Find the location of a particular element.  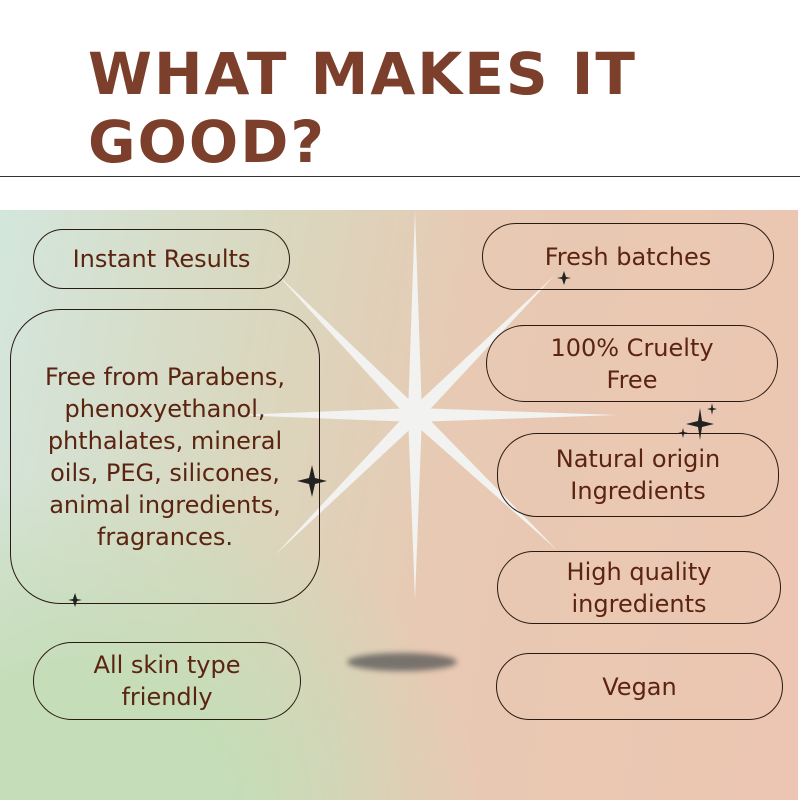

divider is located at coordinates (400, 176).